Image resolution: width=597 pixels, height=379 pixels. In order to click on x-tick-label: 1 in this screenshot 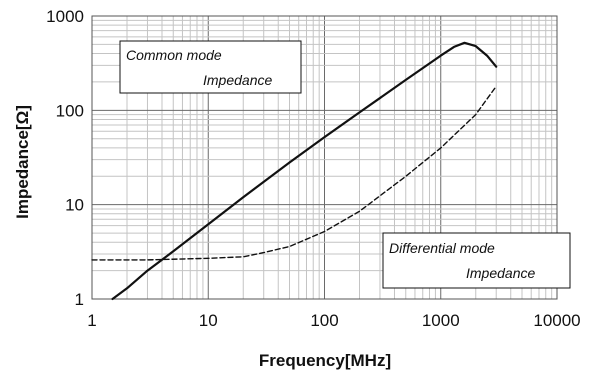, I will do `click(91, 320)`.